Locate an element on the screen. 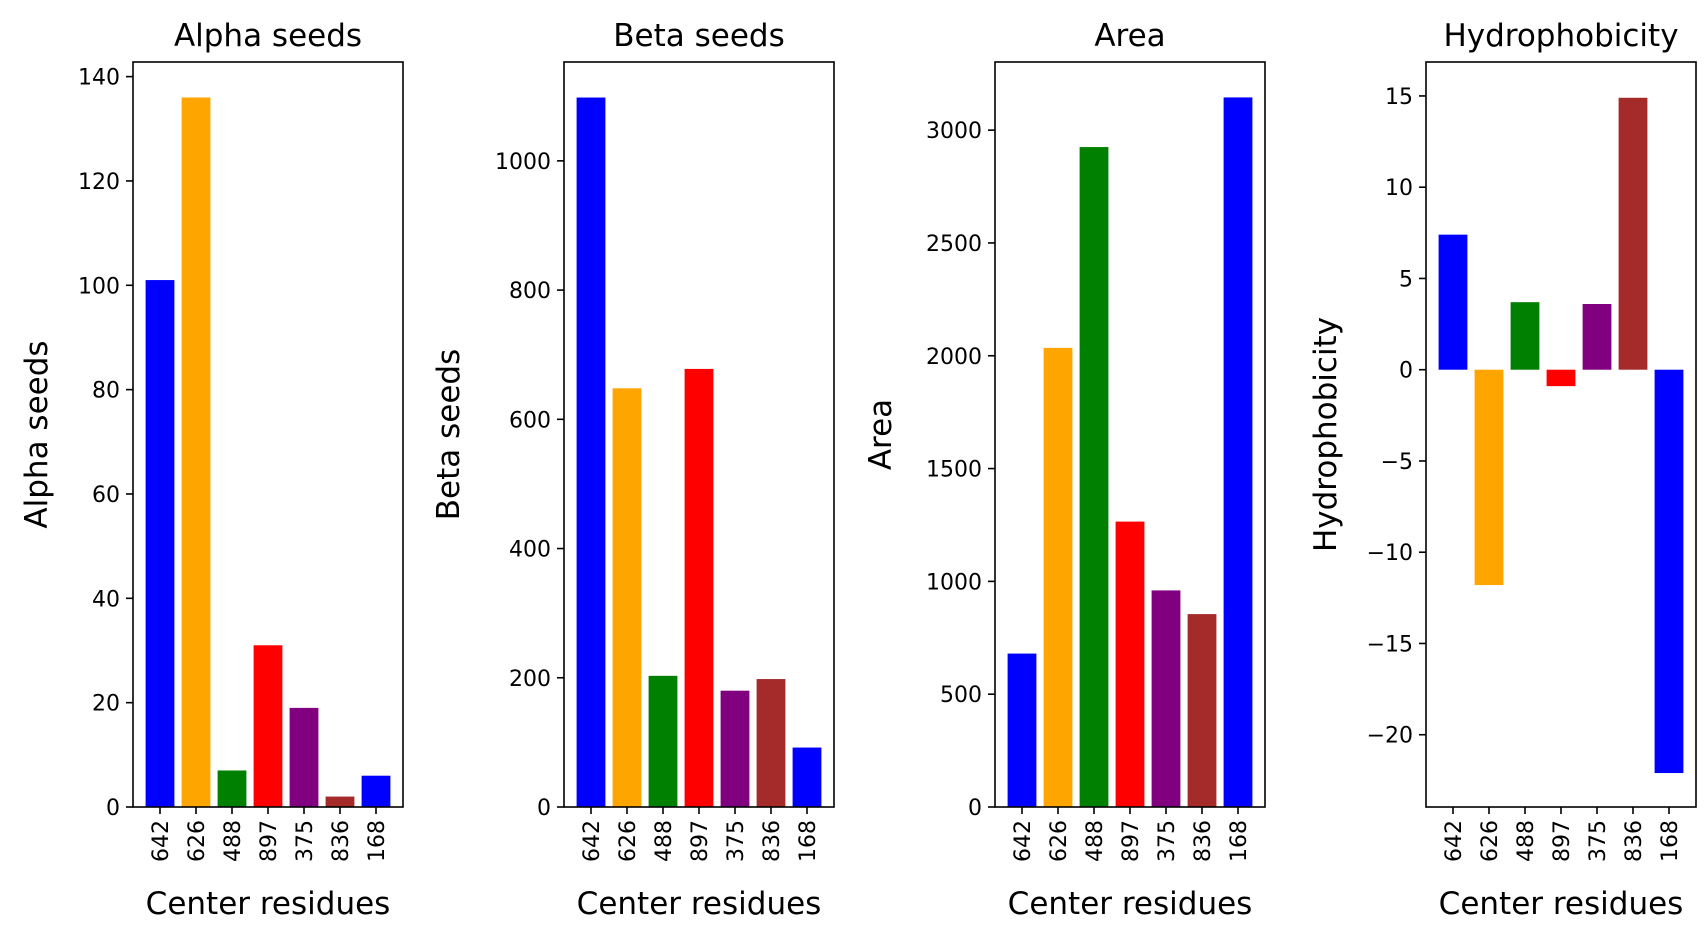 Image resolution: width=1706 pixels, height=937 pixels. y-tick-label: 10 is located at coordinates (1399, 188).